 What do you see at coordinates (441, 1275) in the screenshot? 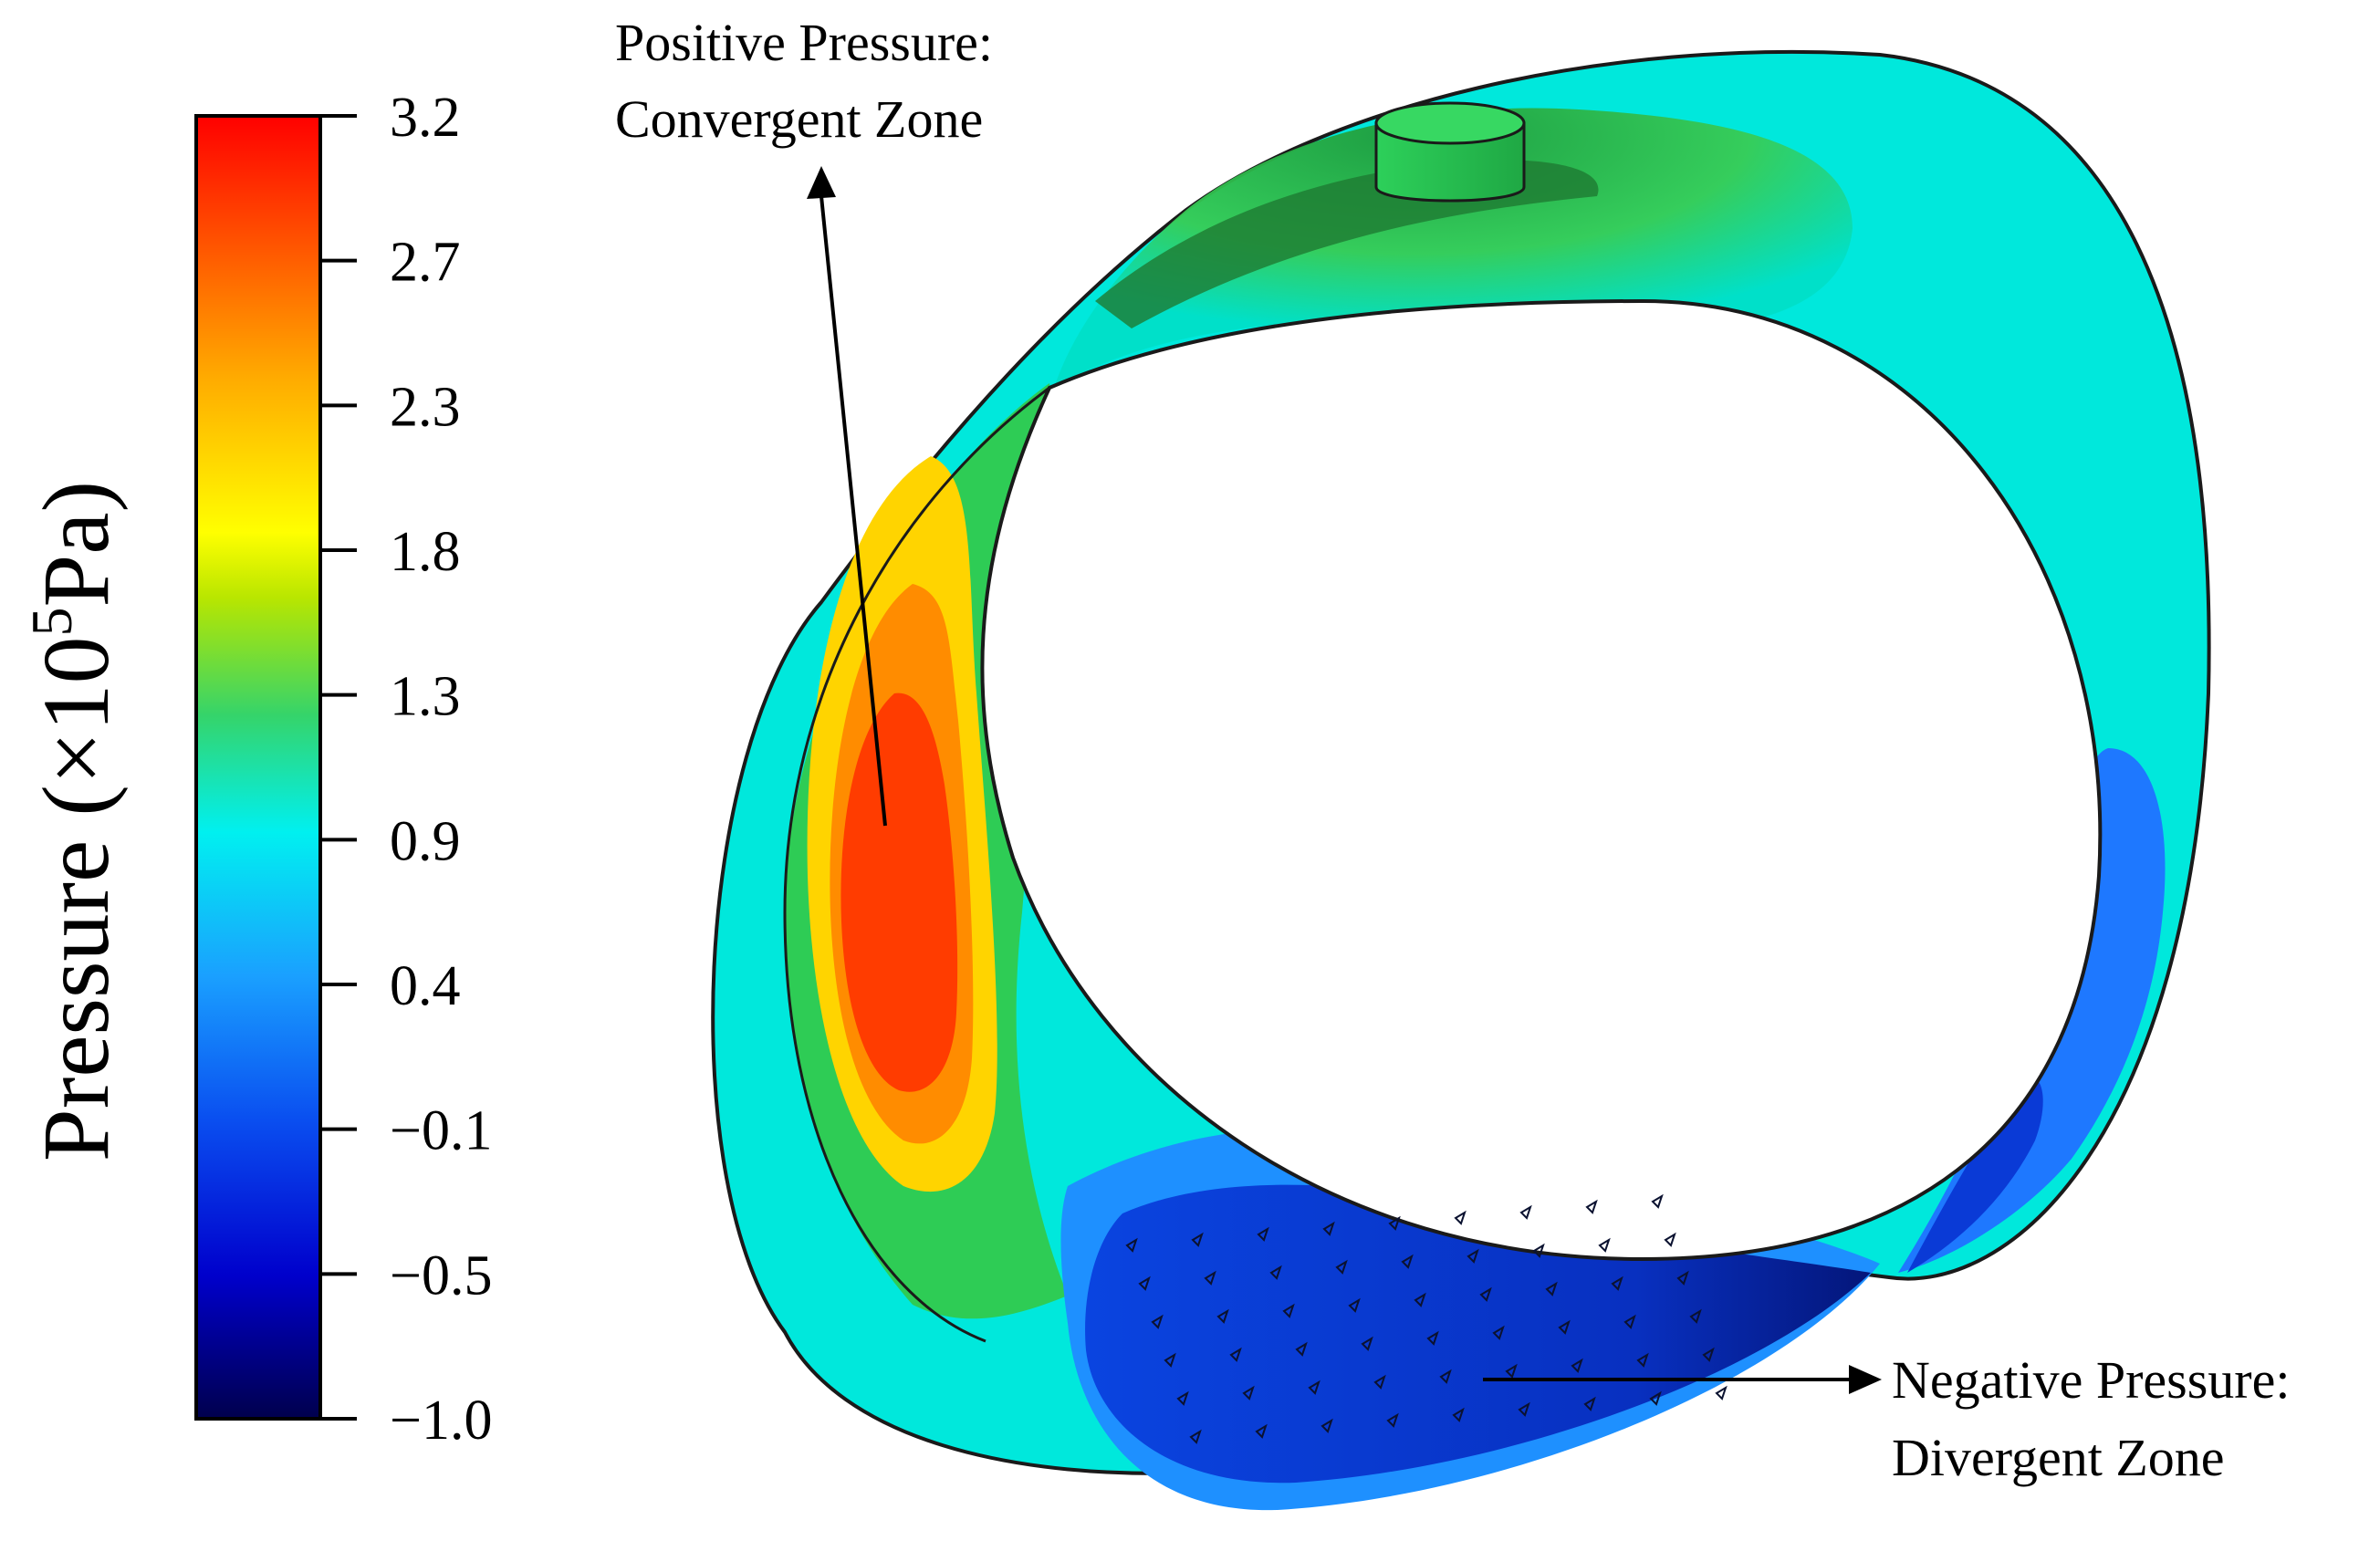
I see `colorbar-tick-label: −0.5` at bounding box center [441, 1275].